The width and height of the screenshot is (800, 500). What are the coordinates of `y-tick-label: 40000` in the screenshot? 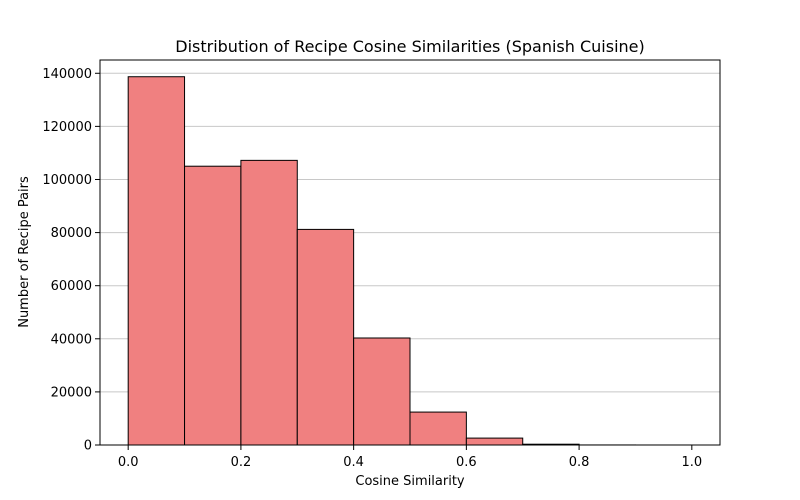 It's located at (71, 339).